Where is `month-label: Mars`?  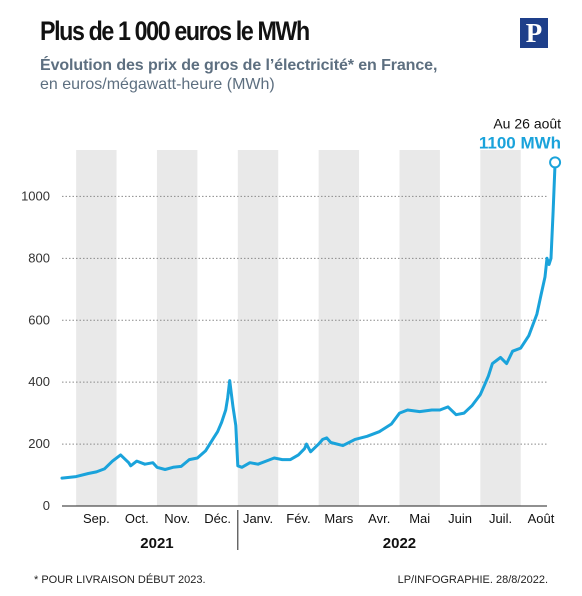 month-label: Mars is located at coordinates (338, 518).